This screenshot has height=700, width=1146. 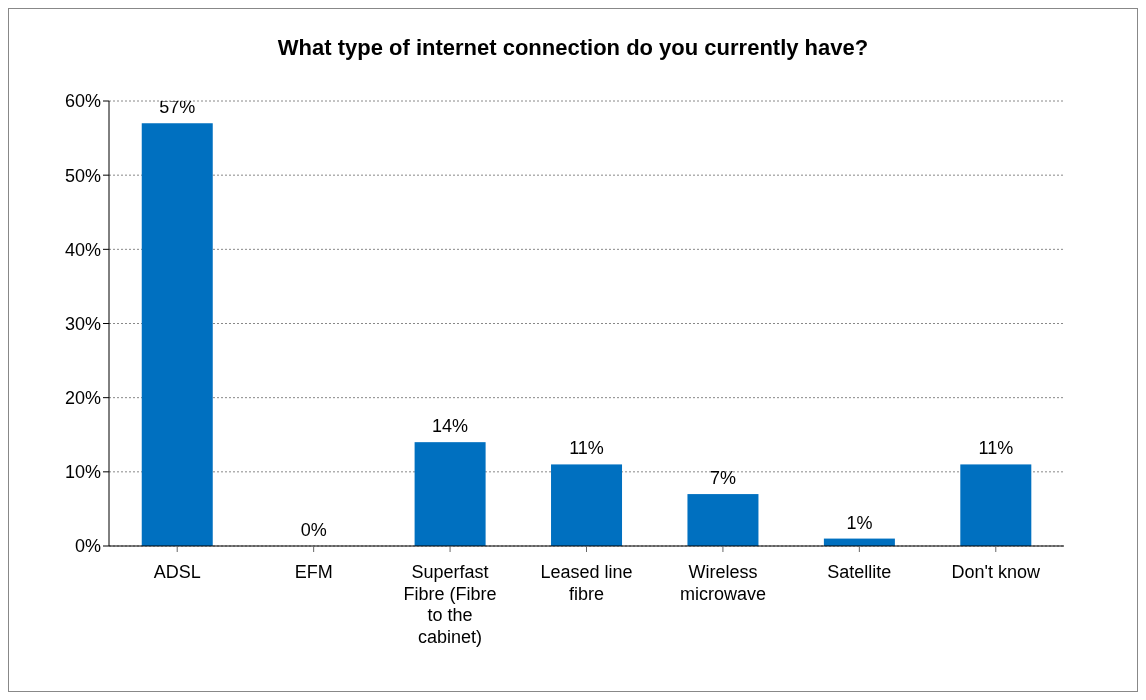 What do you see at coordinates (82, 249) in the screenshot?
I see `y-tick-label: 40%` at bounding box center [82, 249].